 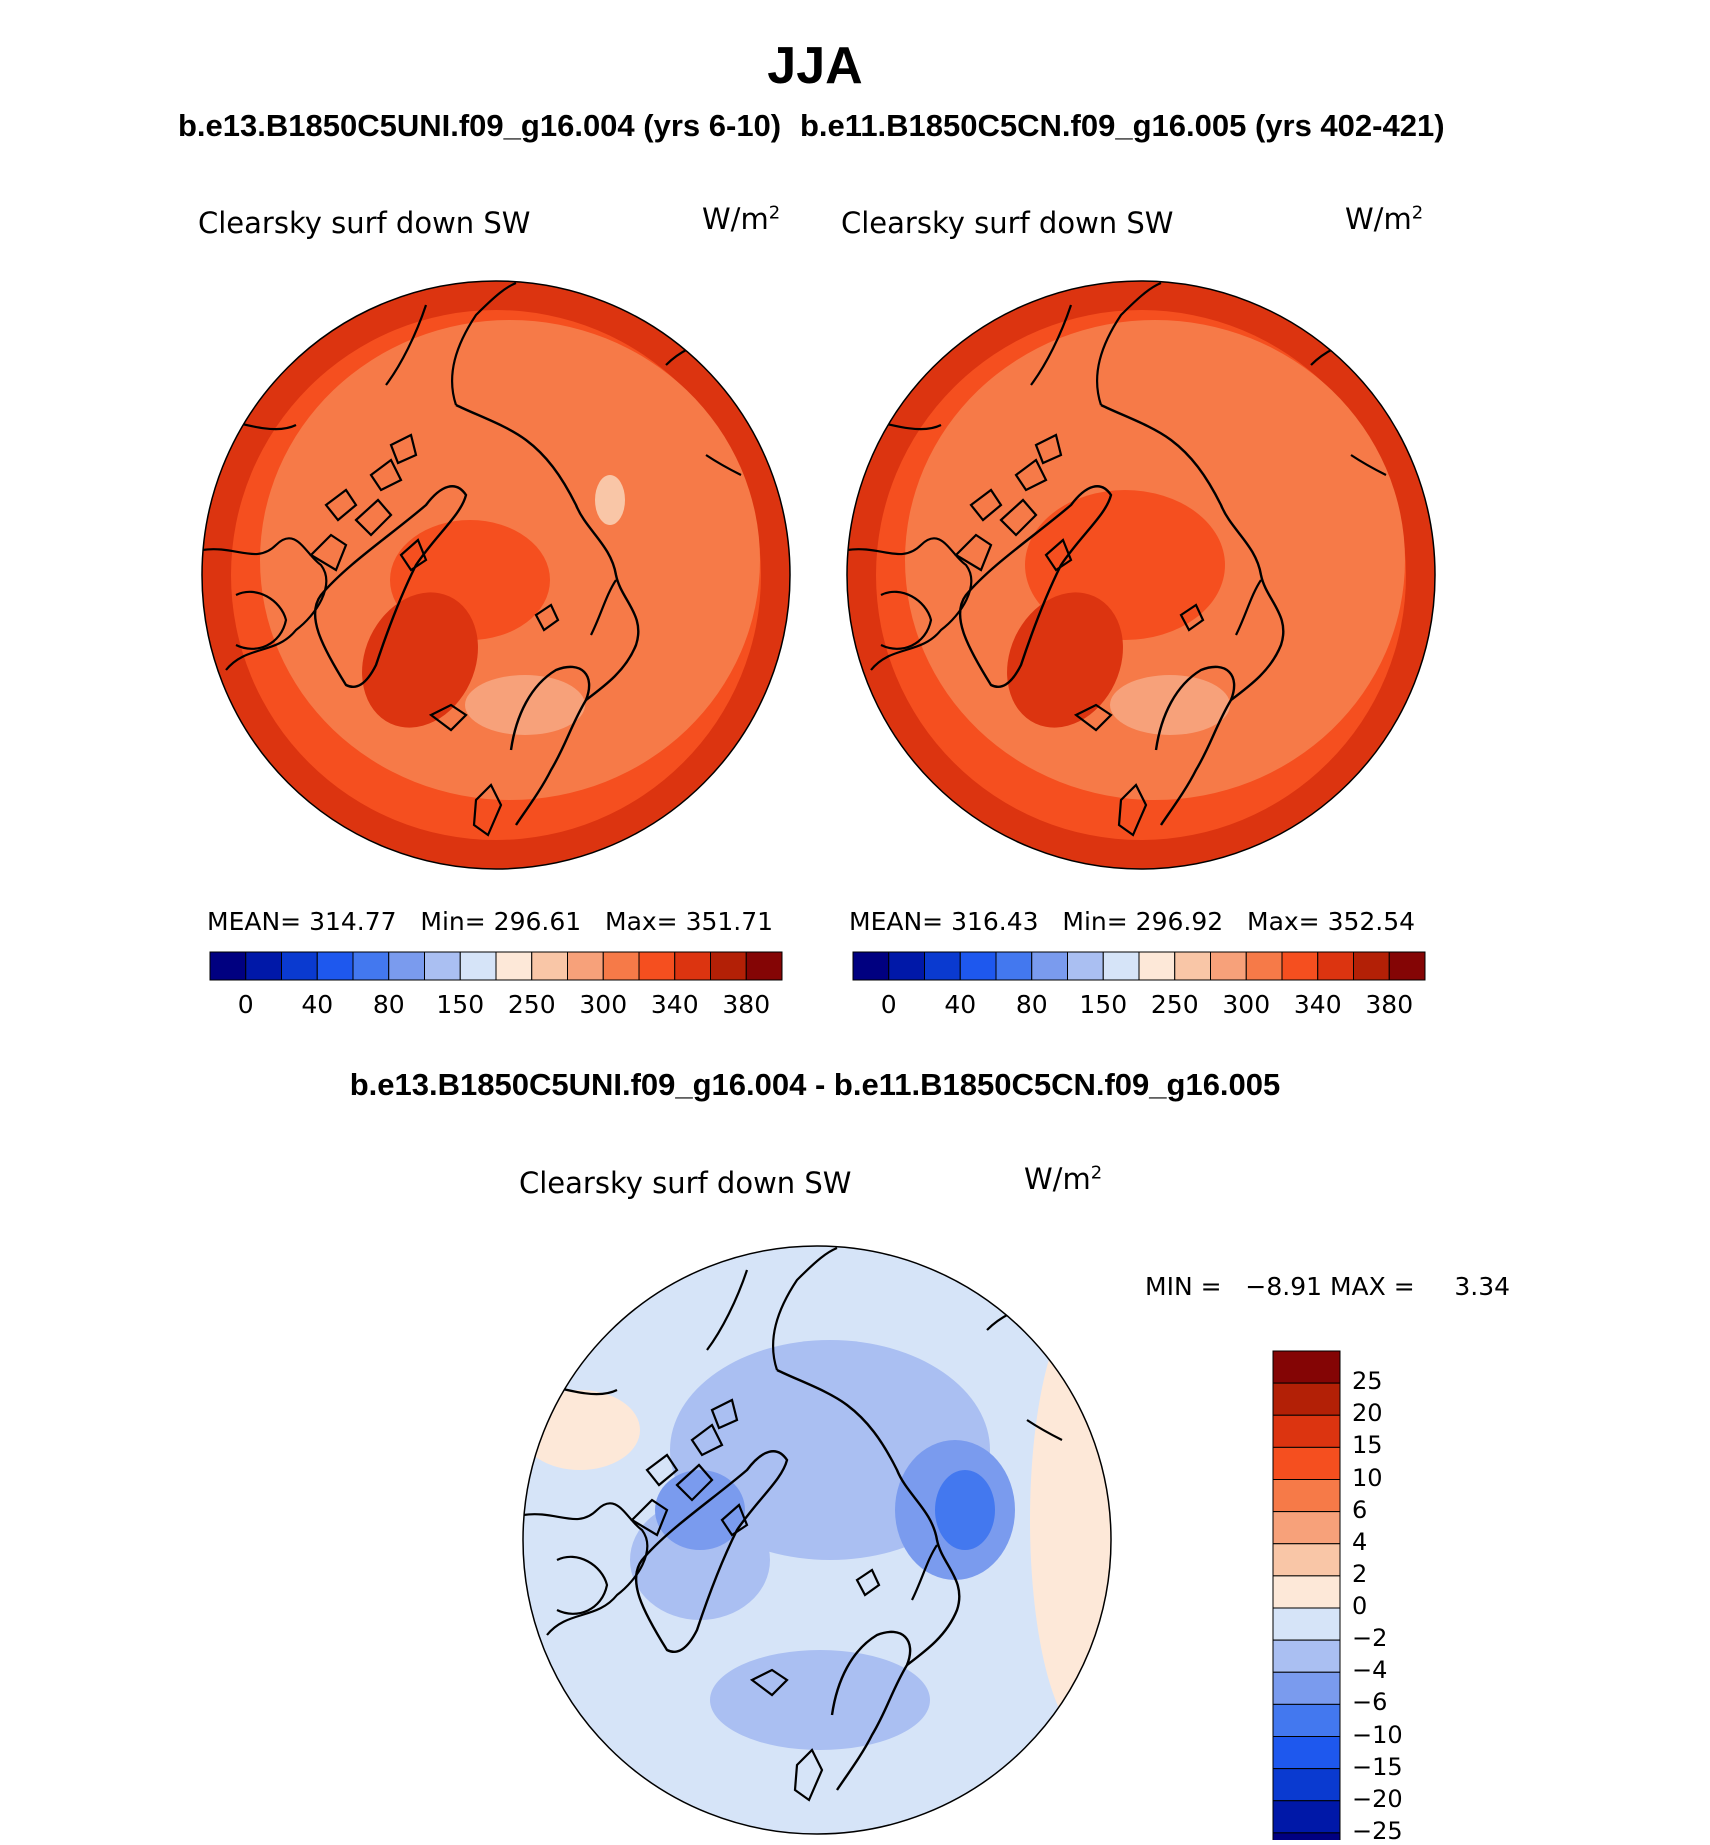 I want to click on panel2-map-border, so click(x=1141, y=575).